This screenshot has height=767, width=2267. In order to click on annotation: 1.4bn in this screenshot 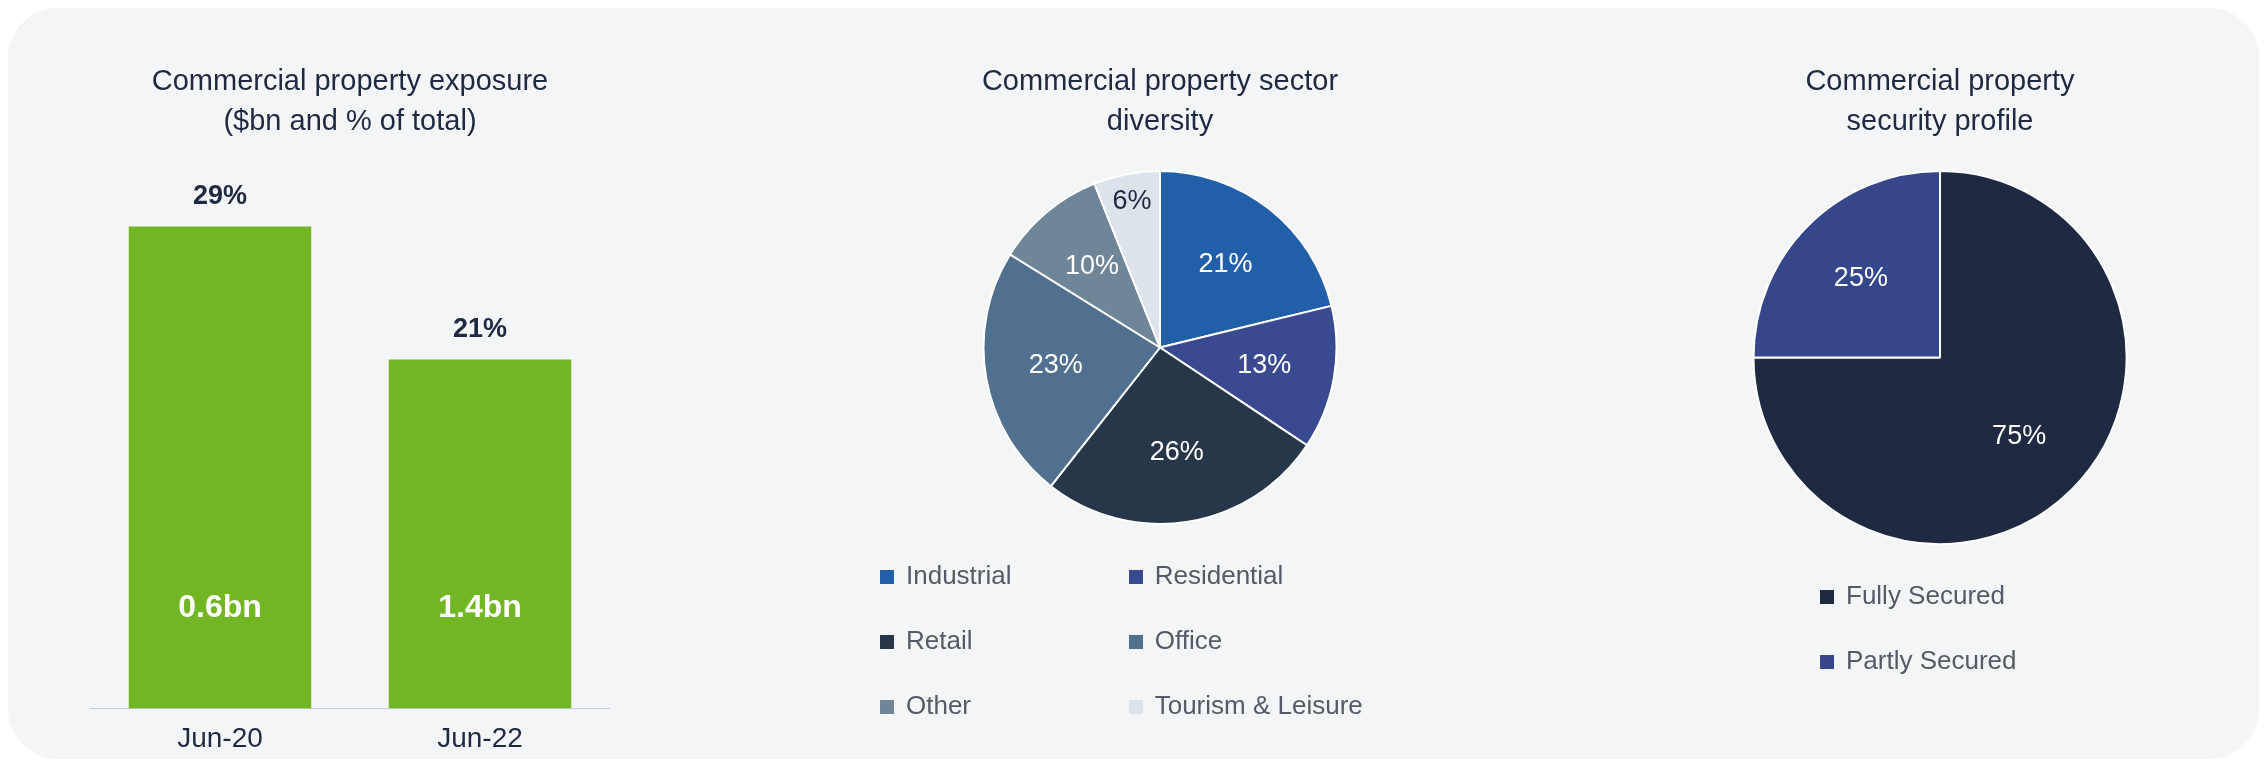, I will do `click(480, 606)`.